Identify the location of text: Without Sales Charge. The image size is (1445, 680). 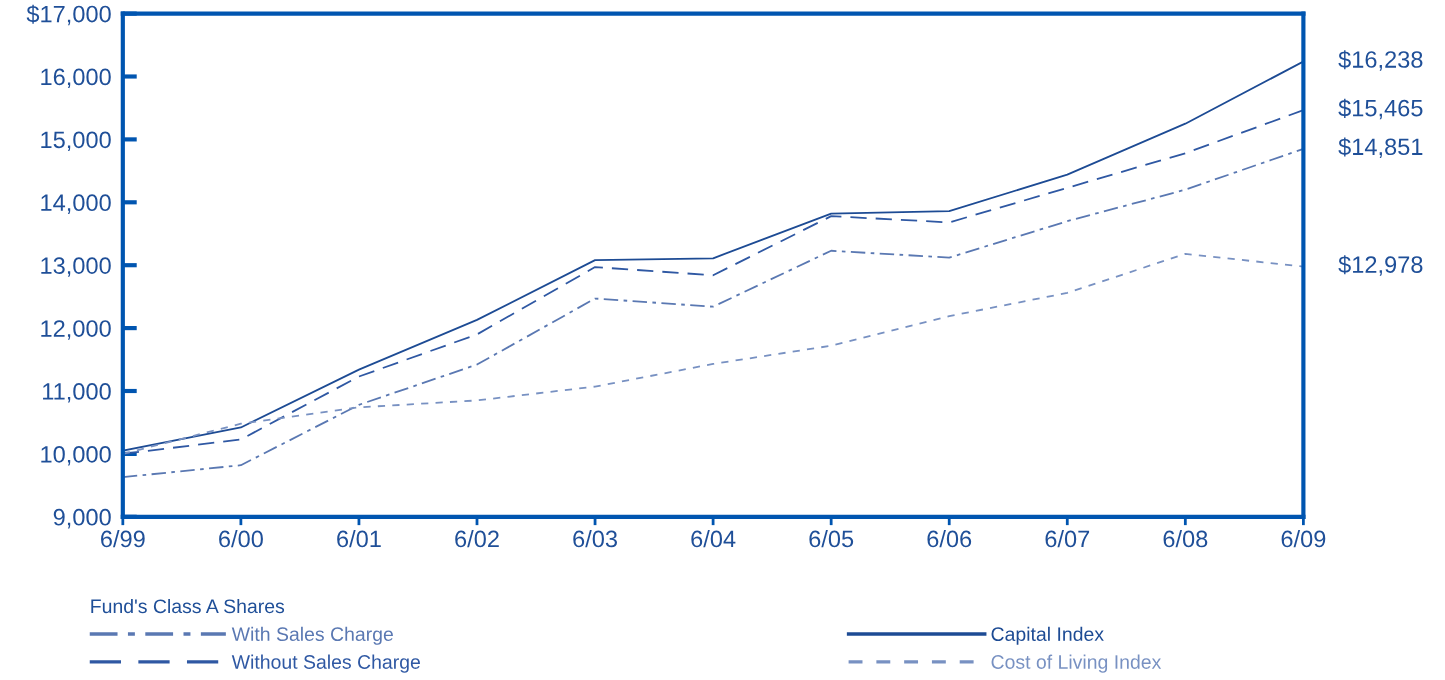
(325, 663).